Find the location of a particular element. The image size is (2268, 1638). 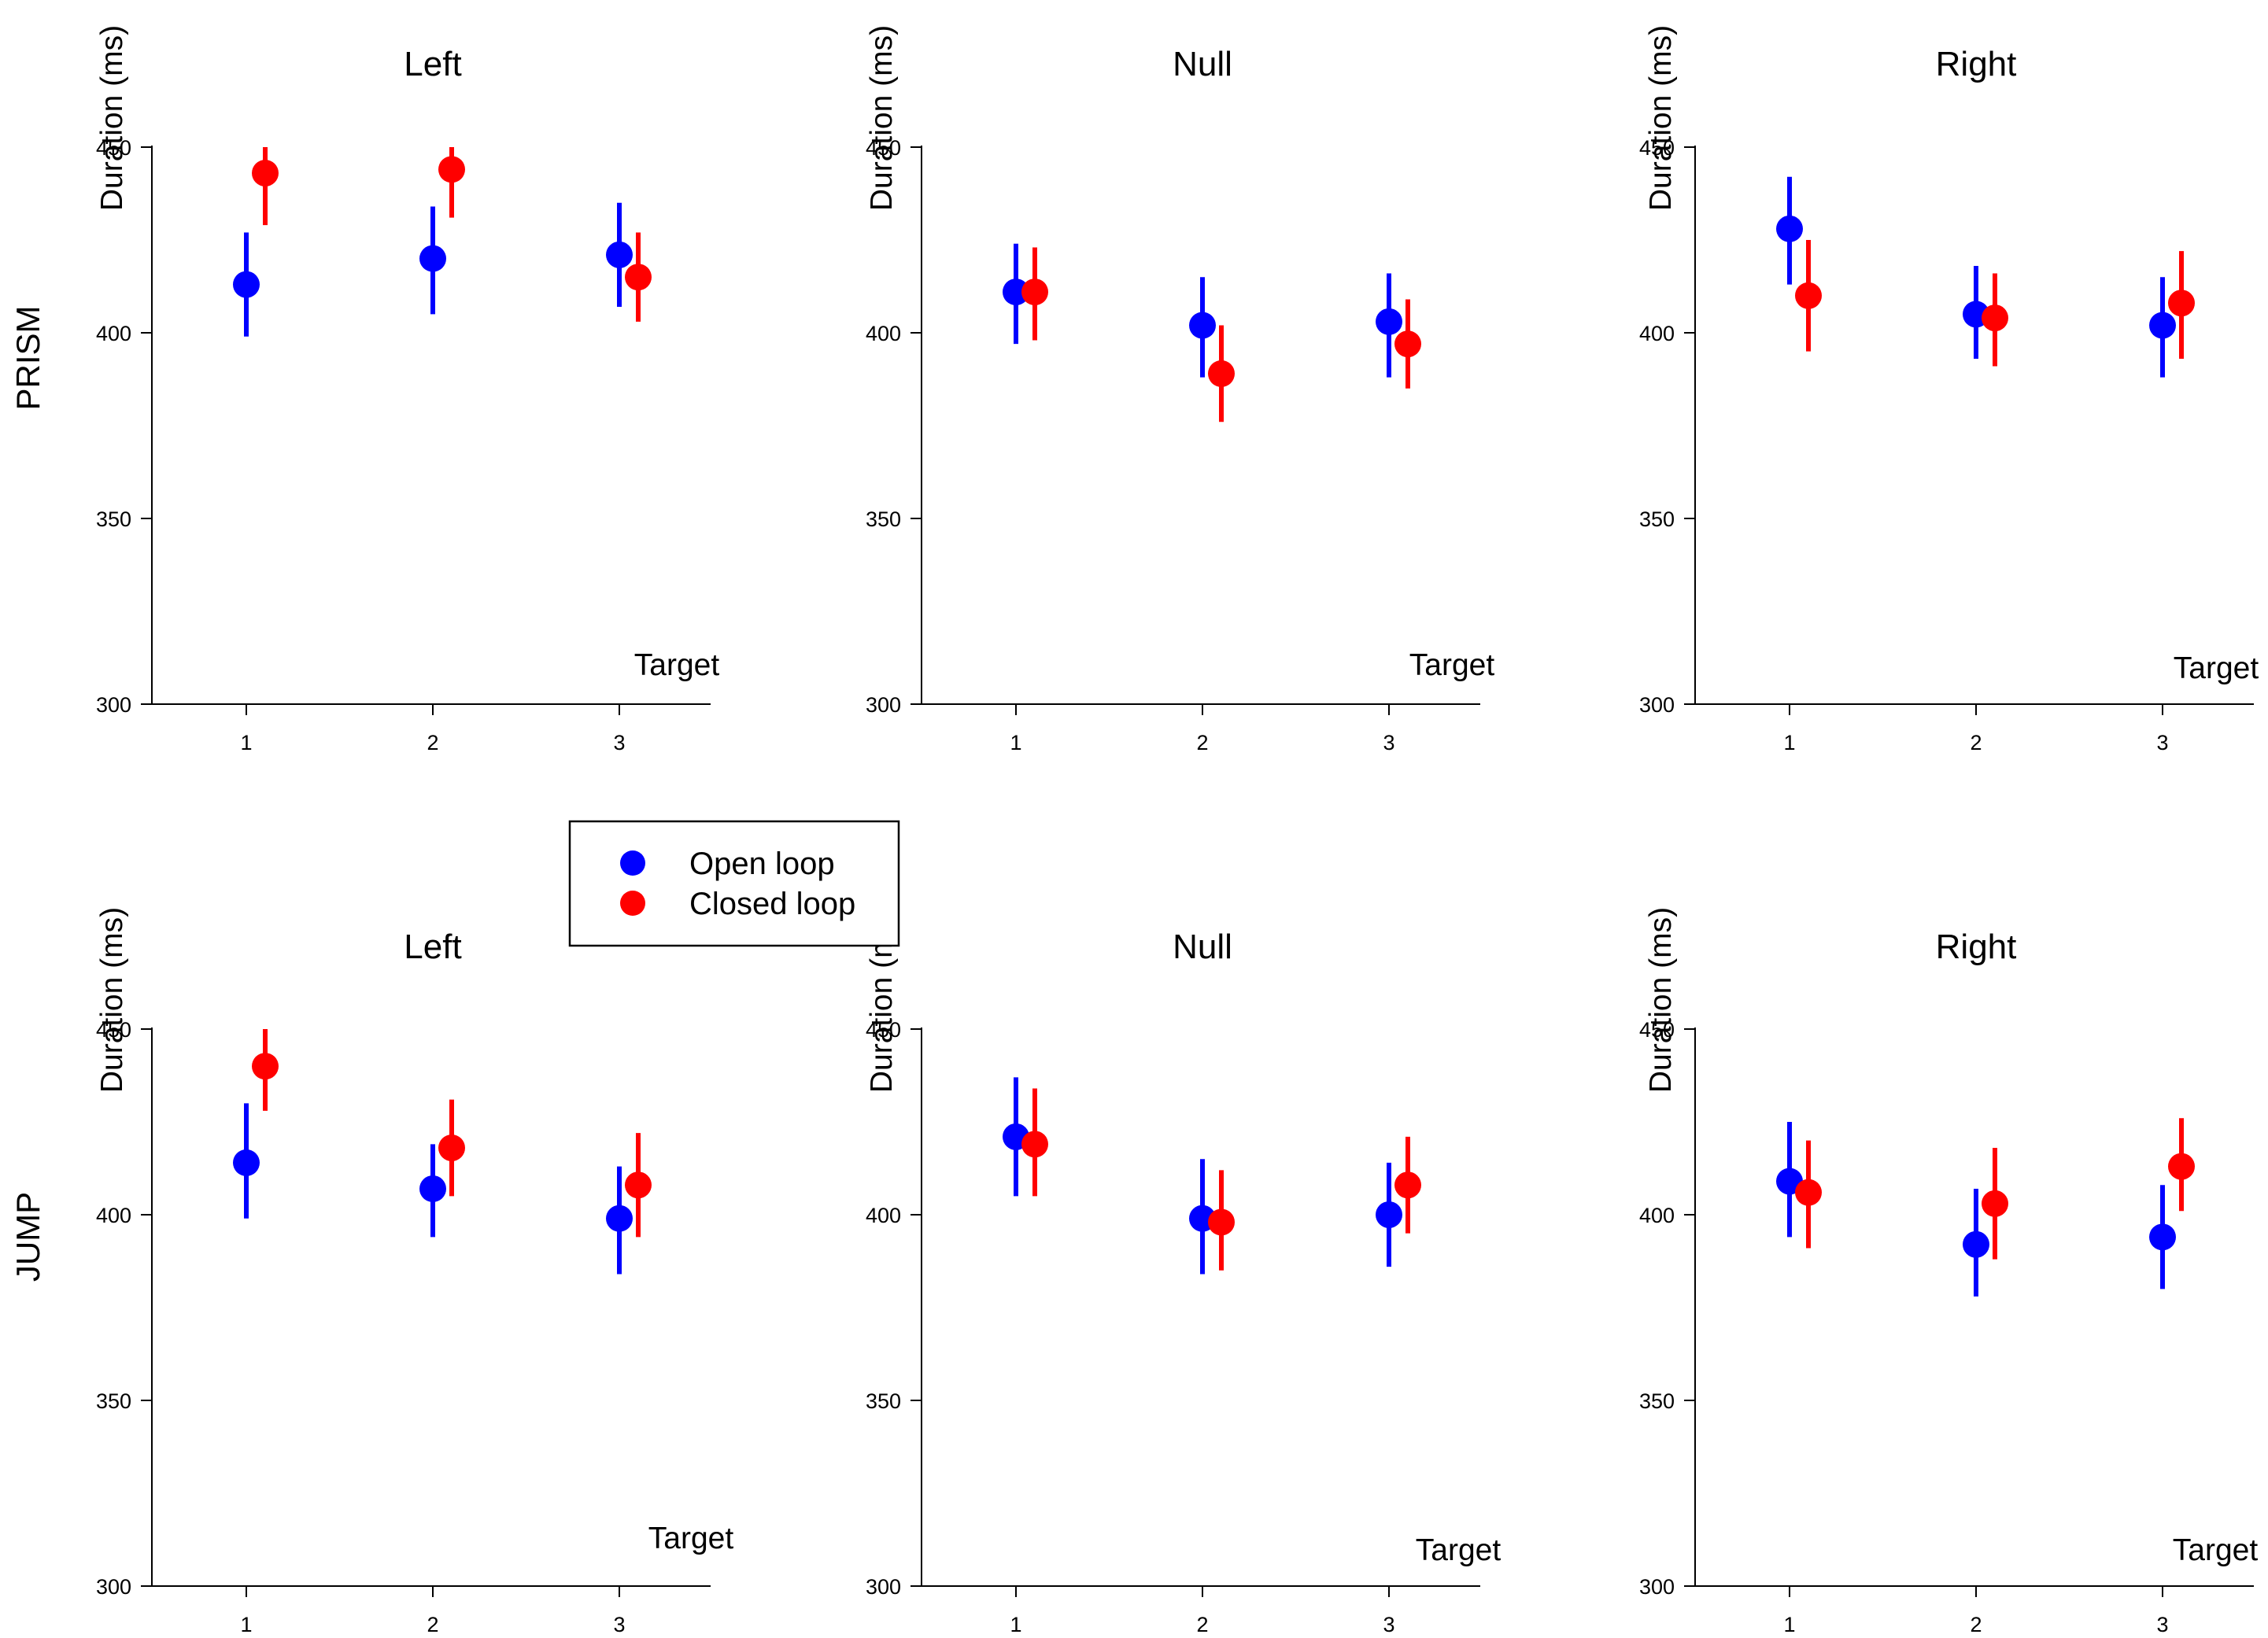

legend-box is located at coordinates (734, 883).